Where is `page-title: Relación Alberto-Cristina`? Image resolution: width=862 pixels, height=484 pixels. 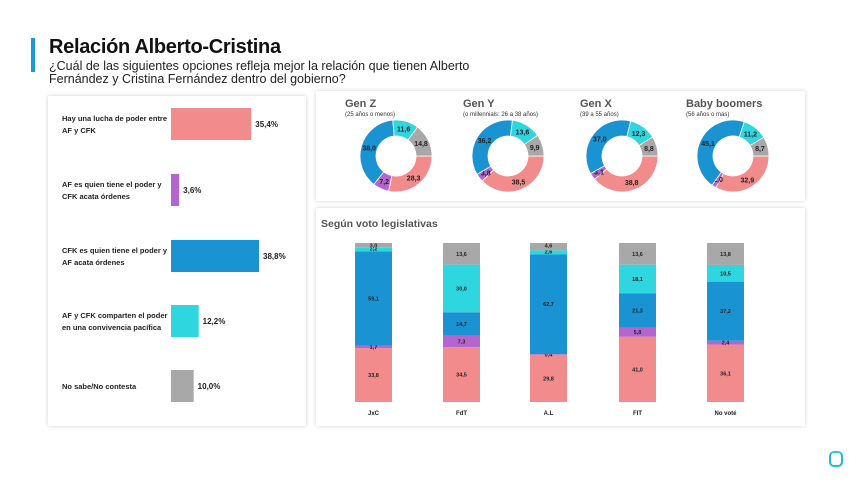 page-title: Relación Alberto-Cristina is located at coordinates (165, 47).